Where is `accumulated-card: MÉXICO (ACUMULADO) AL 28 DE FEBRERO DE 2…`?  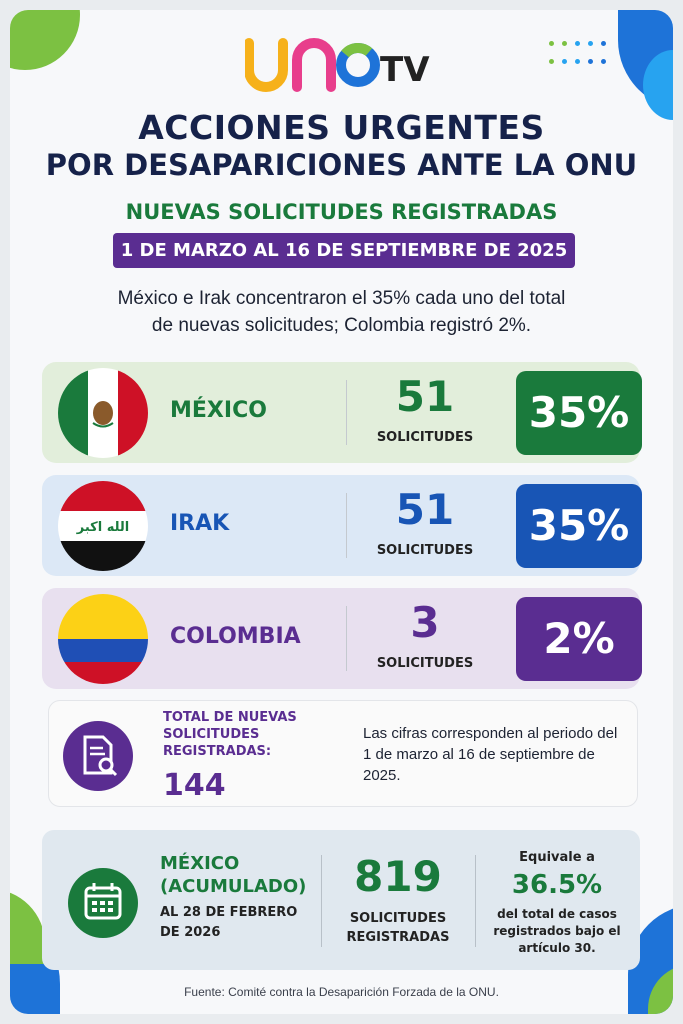 accumulated-card: MÉXICO (ACUMULADO) AL 28 DE FEBRERO DE 2… is located at coordinates (341, 900).